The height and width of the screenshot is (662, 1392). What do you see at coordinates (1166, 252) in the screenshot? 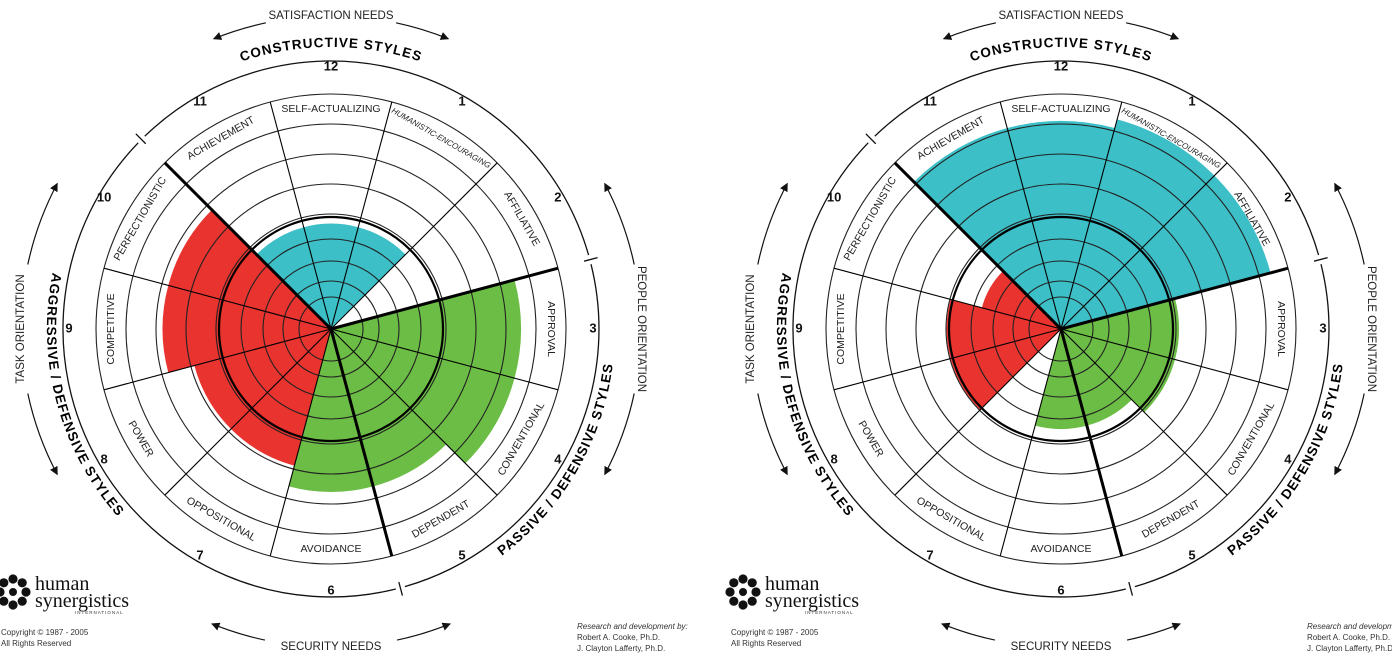
I see `wedge-affiliative` at bounding box center [1166, 252].